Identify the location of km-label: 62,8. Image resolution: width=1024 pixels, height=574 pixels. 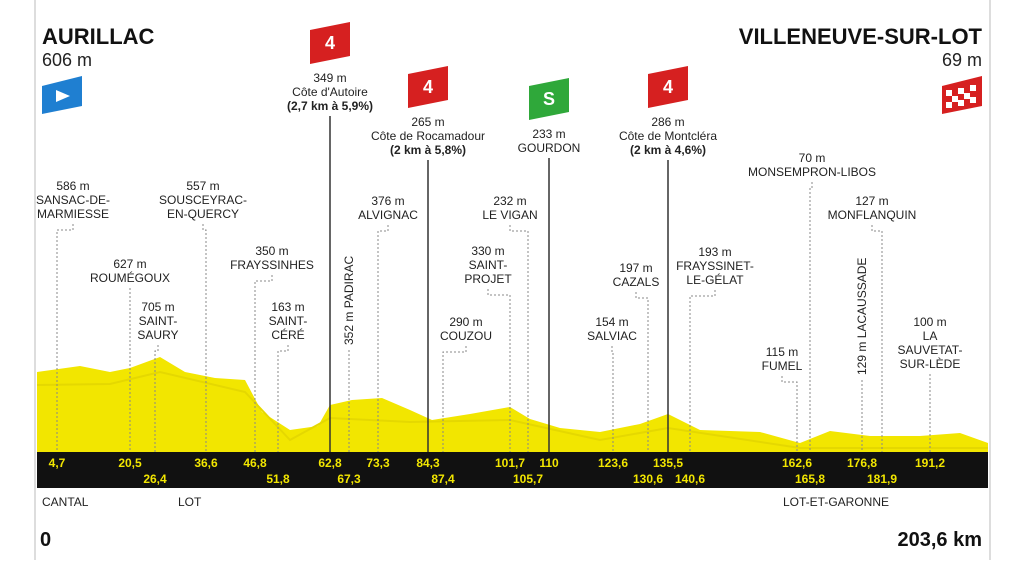
(330, 463).